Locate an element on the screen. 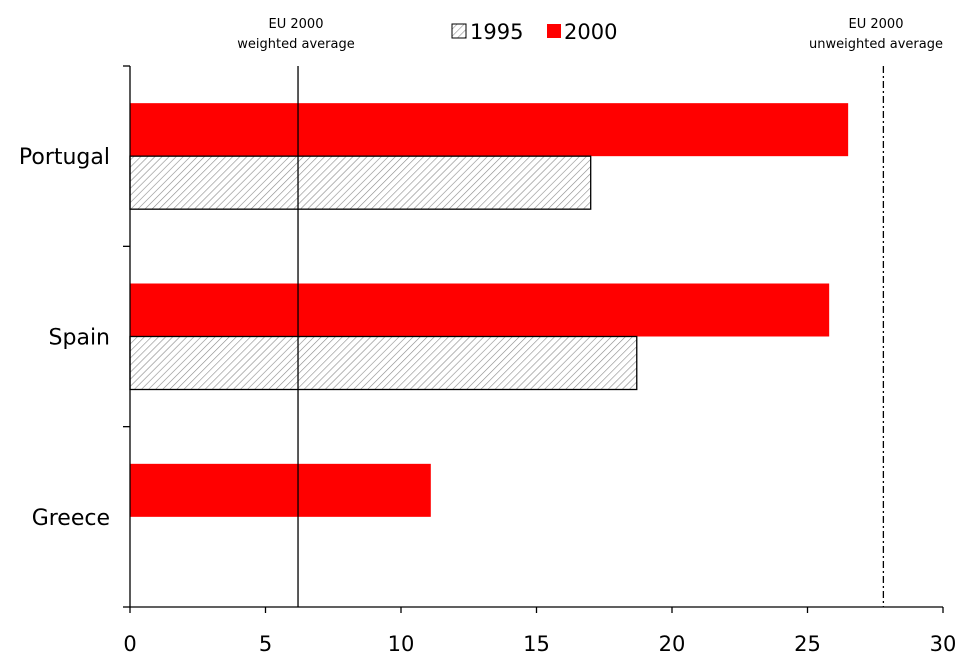 Image resolution: width=965 pixels, height=655 pixels. category-label-greece: Greece is located at coordinates (71, 518).